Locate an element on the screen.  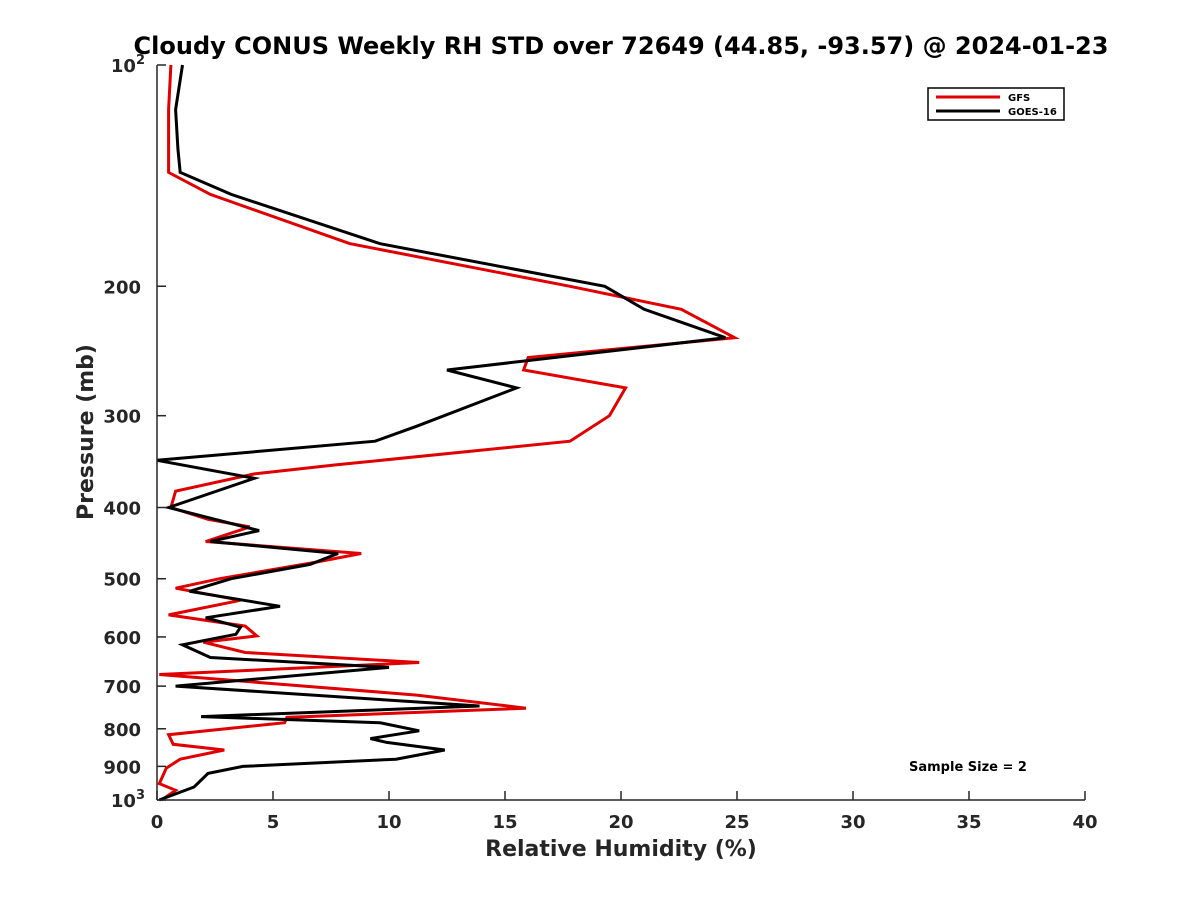
x-tick-label: 20 is located at coordinates (620, 822).